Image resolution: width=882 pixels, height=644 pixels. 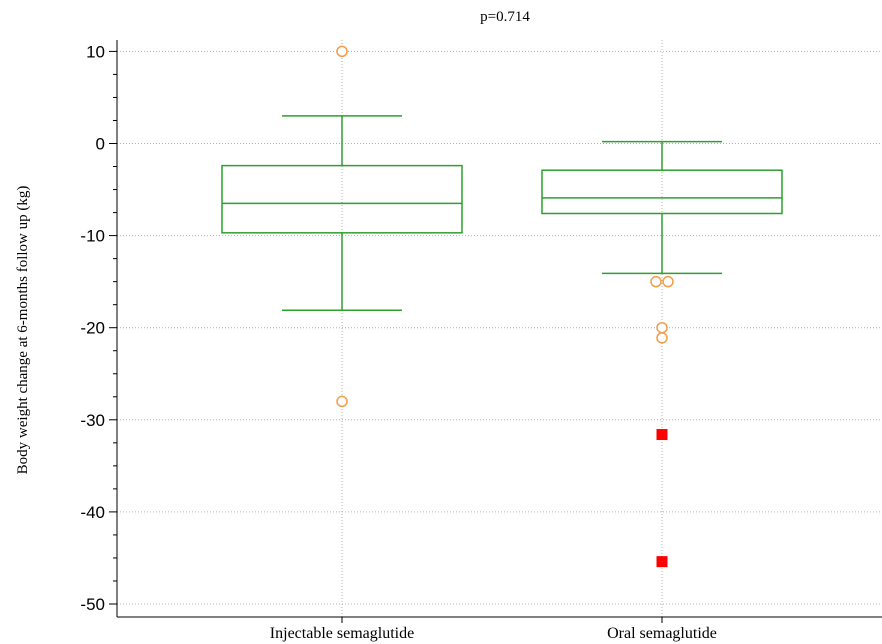 What do you see at coordinates (92, 420) in the screenshot?
I see `y-tick-label: -30` at bounding box center [92, 420].